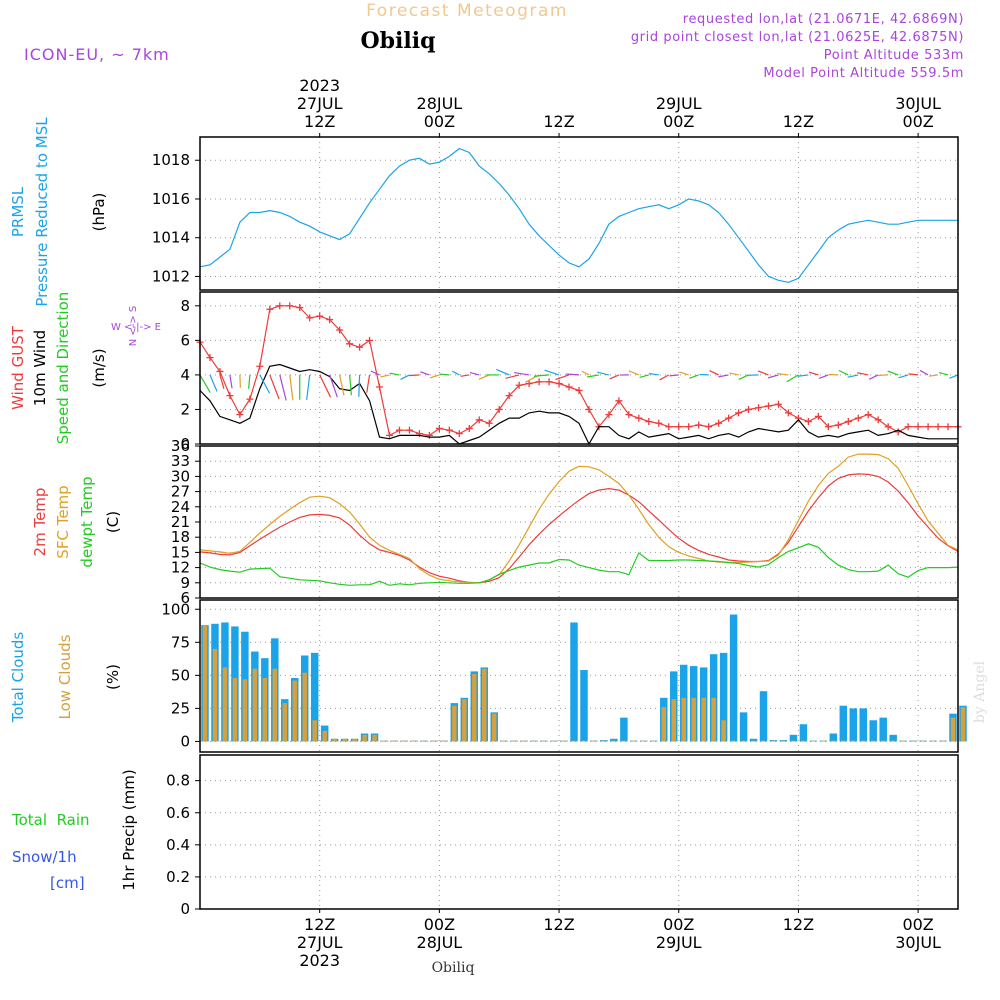 The height and width of the screenshot is (1000, 1000). I want to click on compass-we: W <-|-> E, so click(136, 327).